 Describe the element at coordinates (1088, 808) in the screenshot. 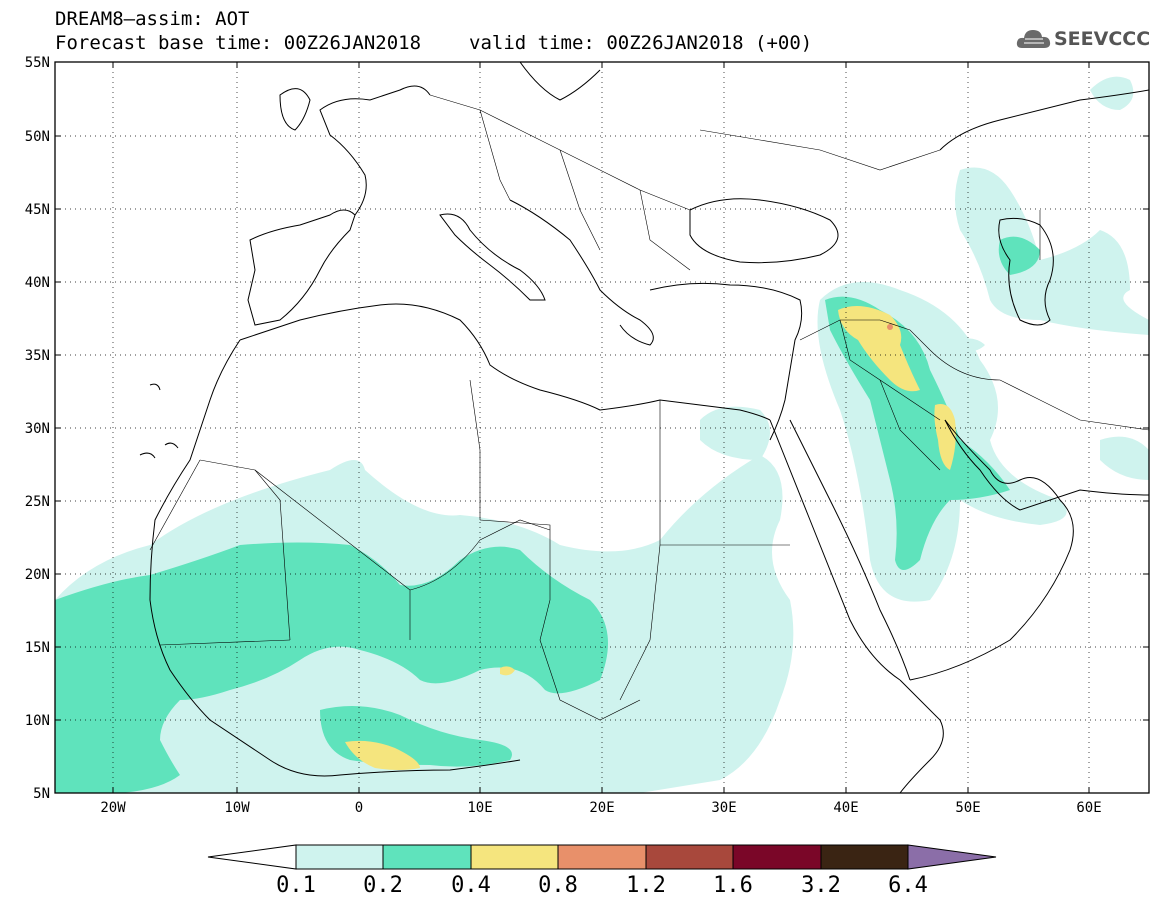

I see `lon-label: 60E` at that location.